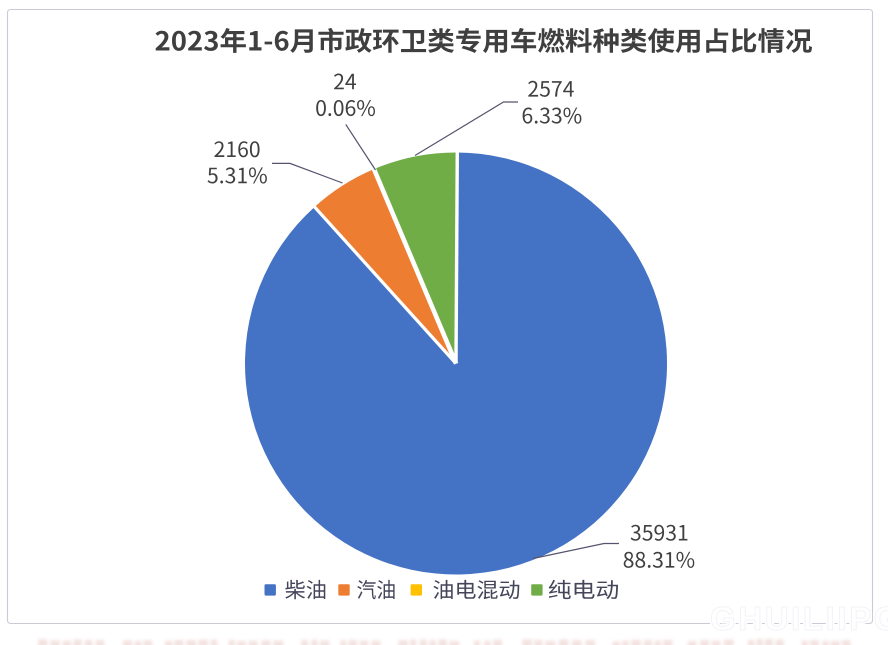  What do you see at coordinates (799, 618) in the screenshot?
I see `svg-text: GHUILIIPG` at bounding box center [799, 618].